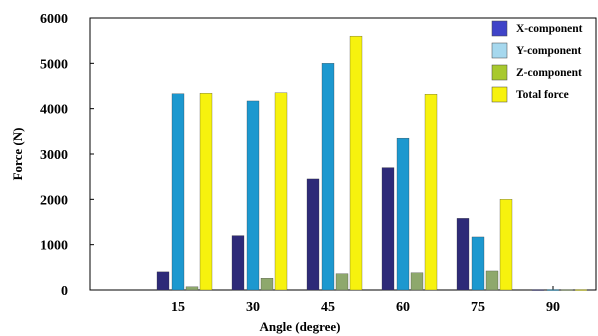  What do you see at coordinates (549, 73) in the screenshot?
I see `legend-label: Z-component` at bounding box center [549, 73].